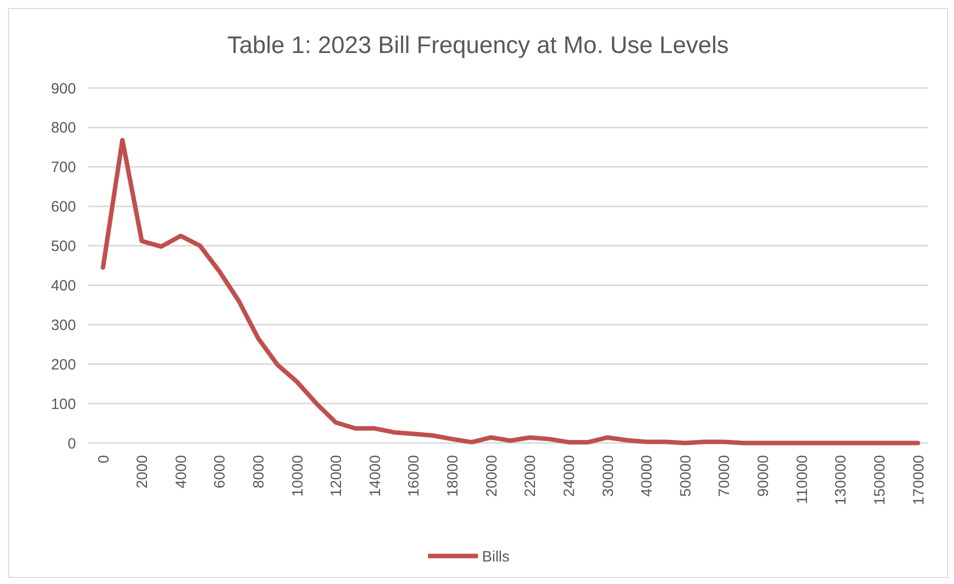 The width and height of the screenshot is (954, 584). What do you see at coordinates (496, 557) in the screenshot?
I see `legend-label: Bills` at bounding box center [496, 557].